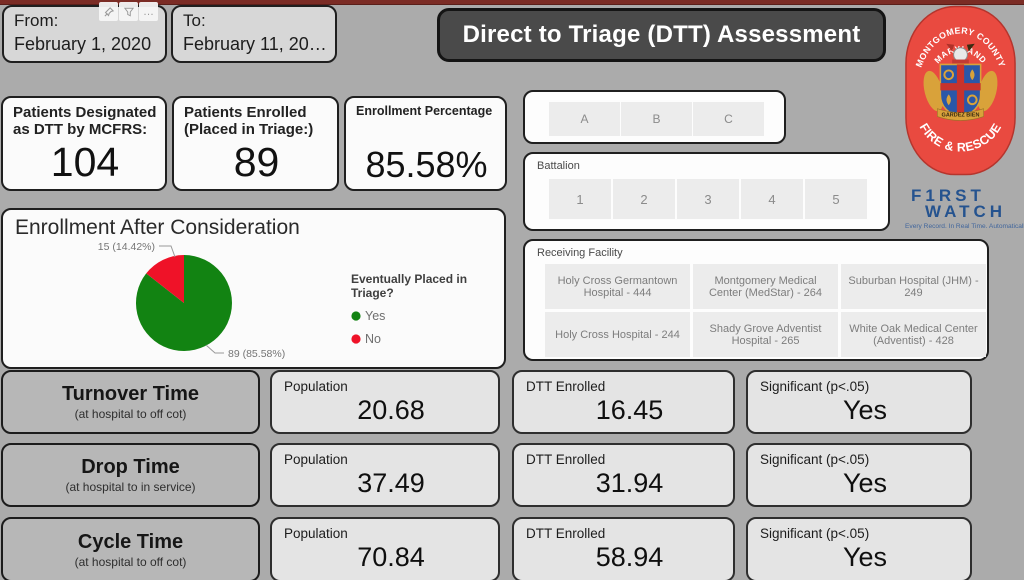 This screenshot has width=1024, height=580. I want to click on date-from-input: February 1, 2020, so click(83, 44).